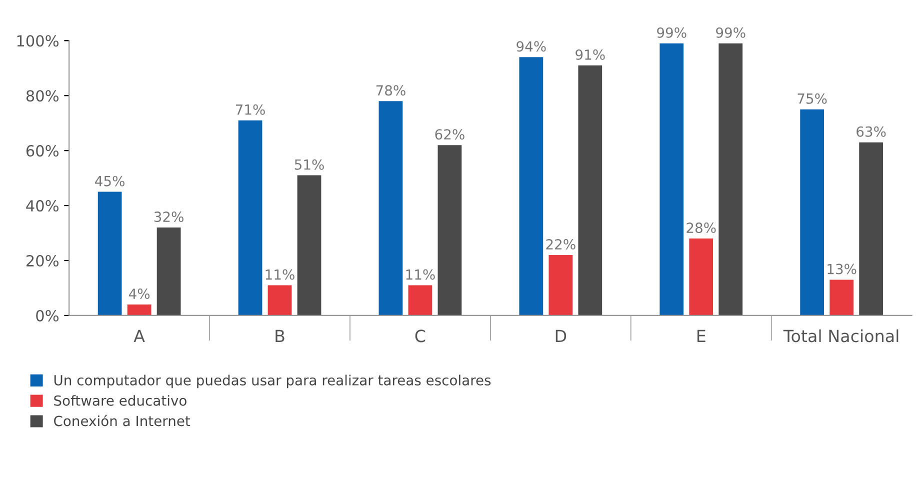 This screenshot has width=921, height=478. I want to click on x-tick-label: Total Nacional, so click(840, 335).